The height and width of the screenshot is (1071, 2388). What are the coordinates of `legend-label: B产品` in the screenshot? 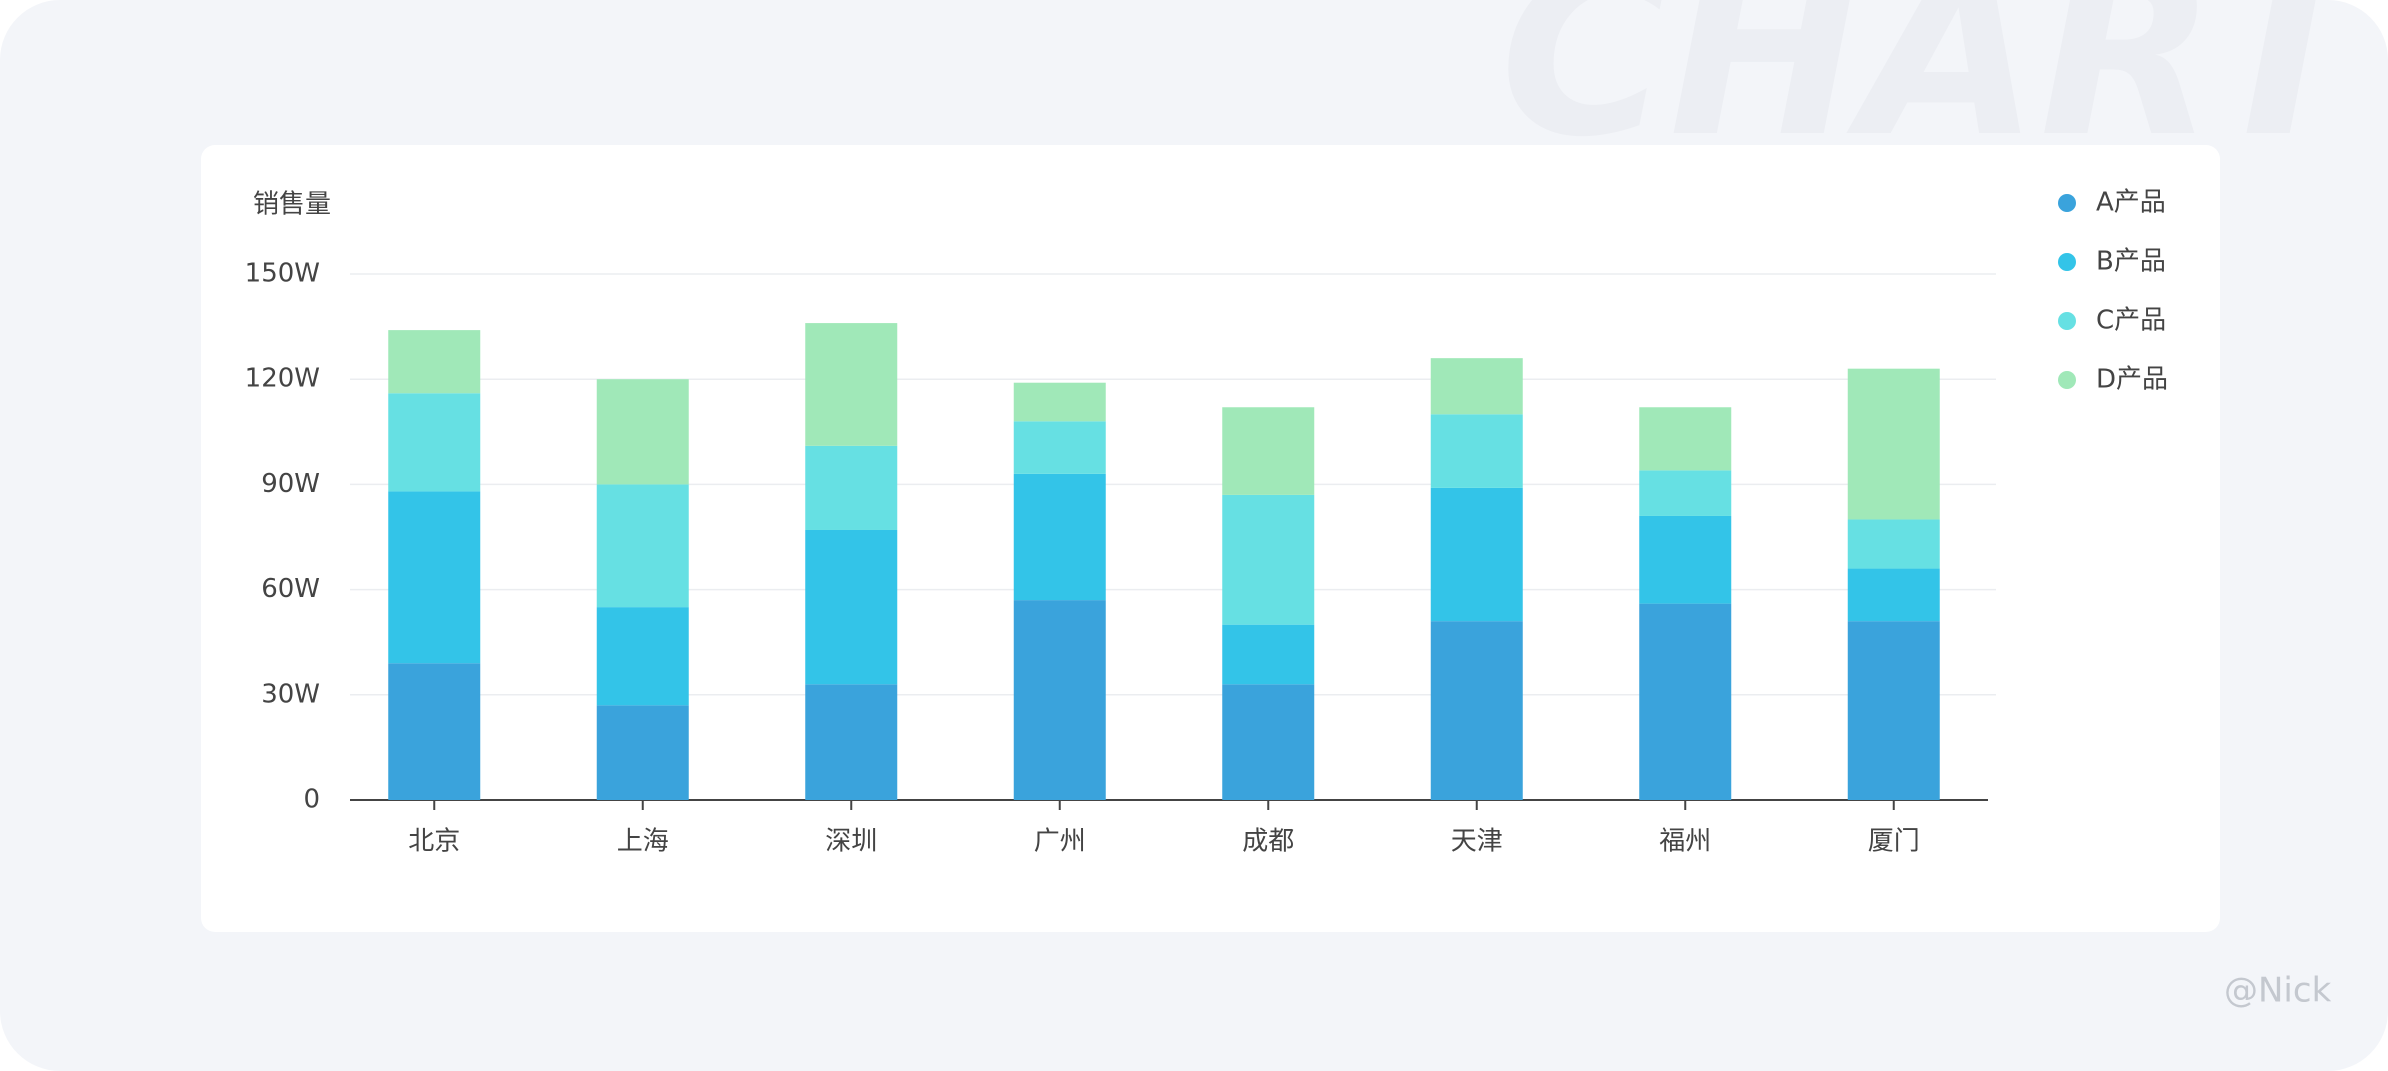 It's located at (2131, 262).